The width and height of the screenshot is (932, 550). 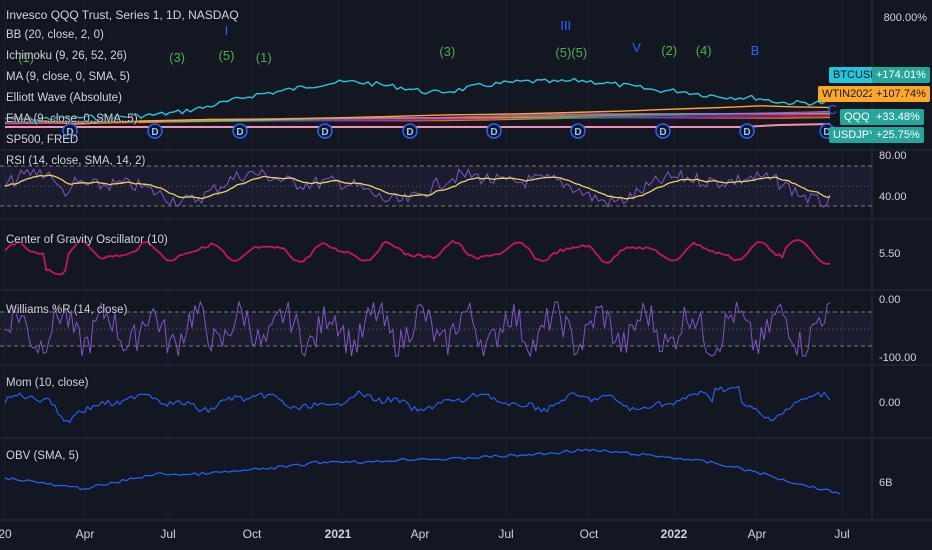 What do you see at coordinates (857, 117) in the screenshot?
I see `legend-qqq-name: QQQ` at bounding box center [857, 117].